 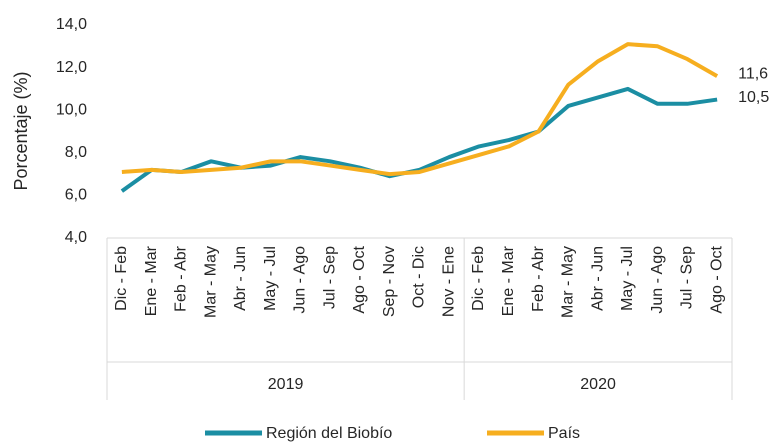 I want to click on y-tick-label: 6,0, so click(x=76, y=195).